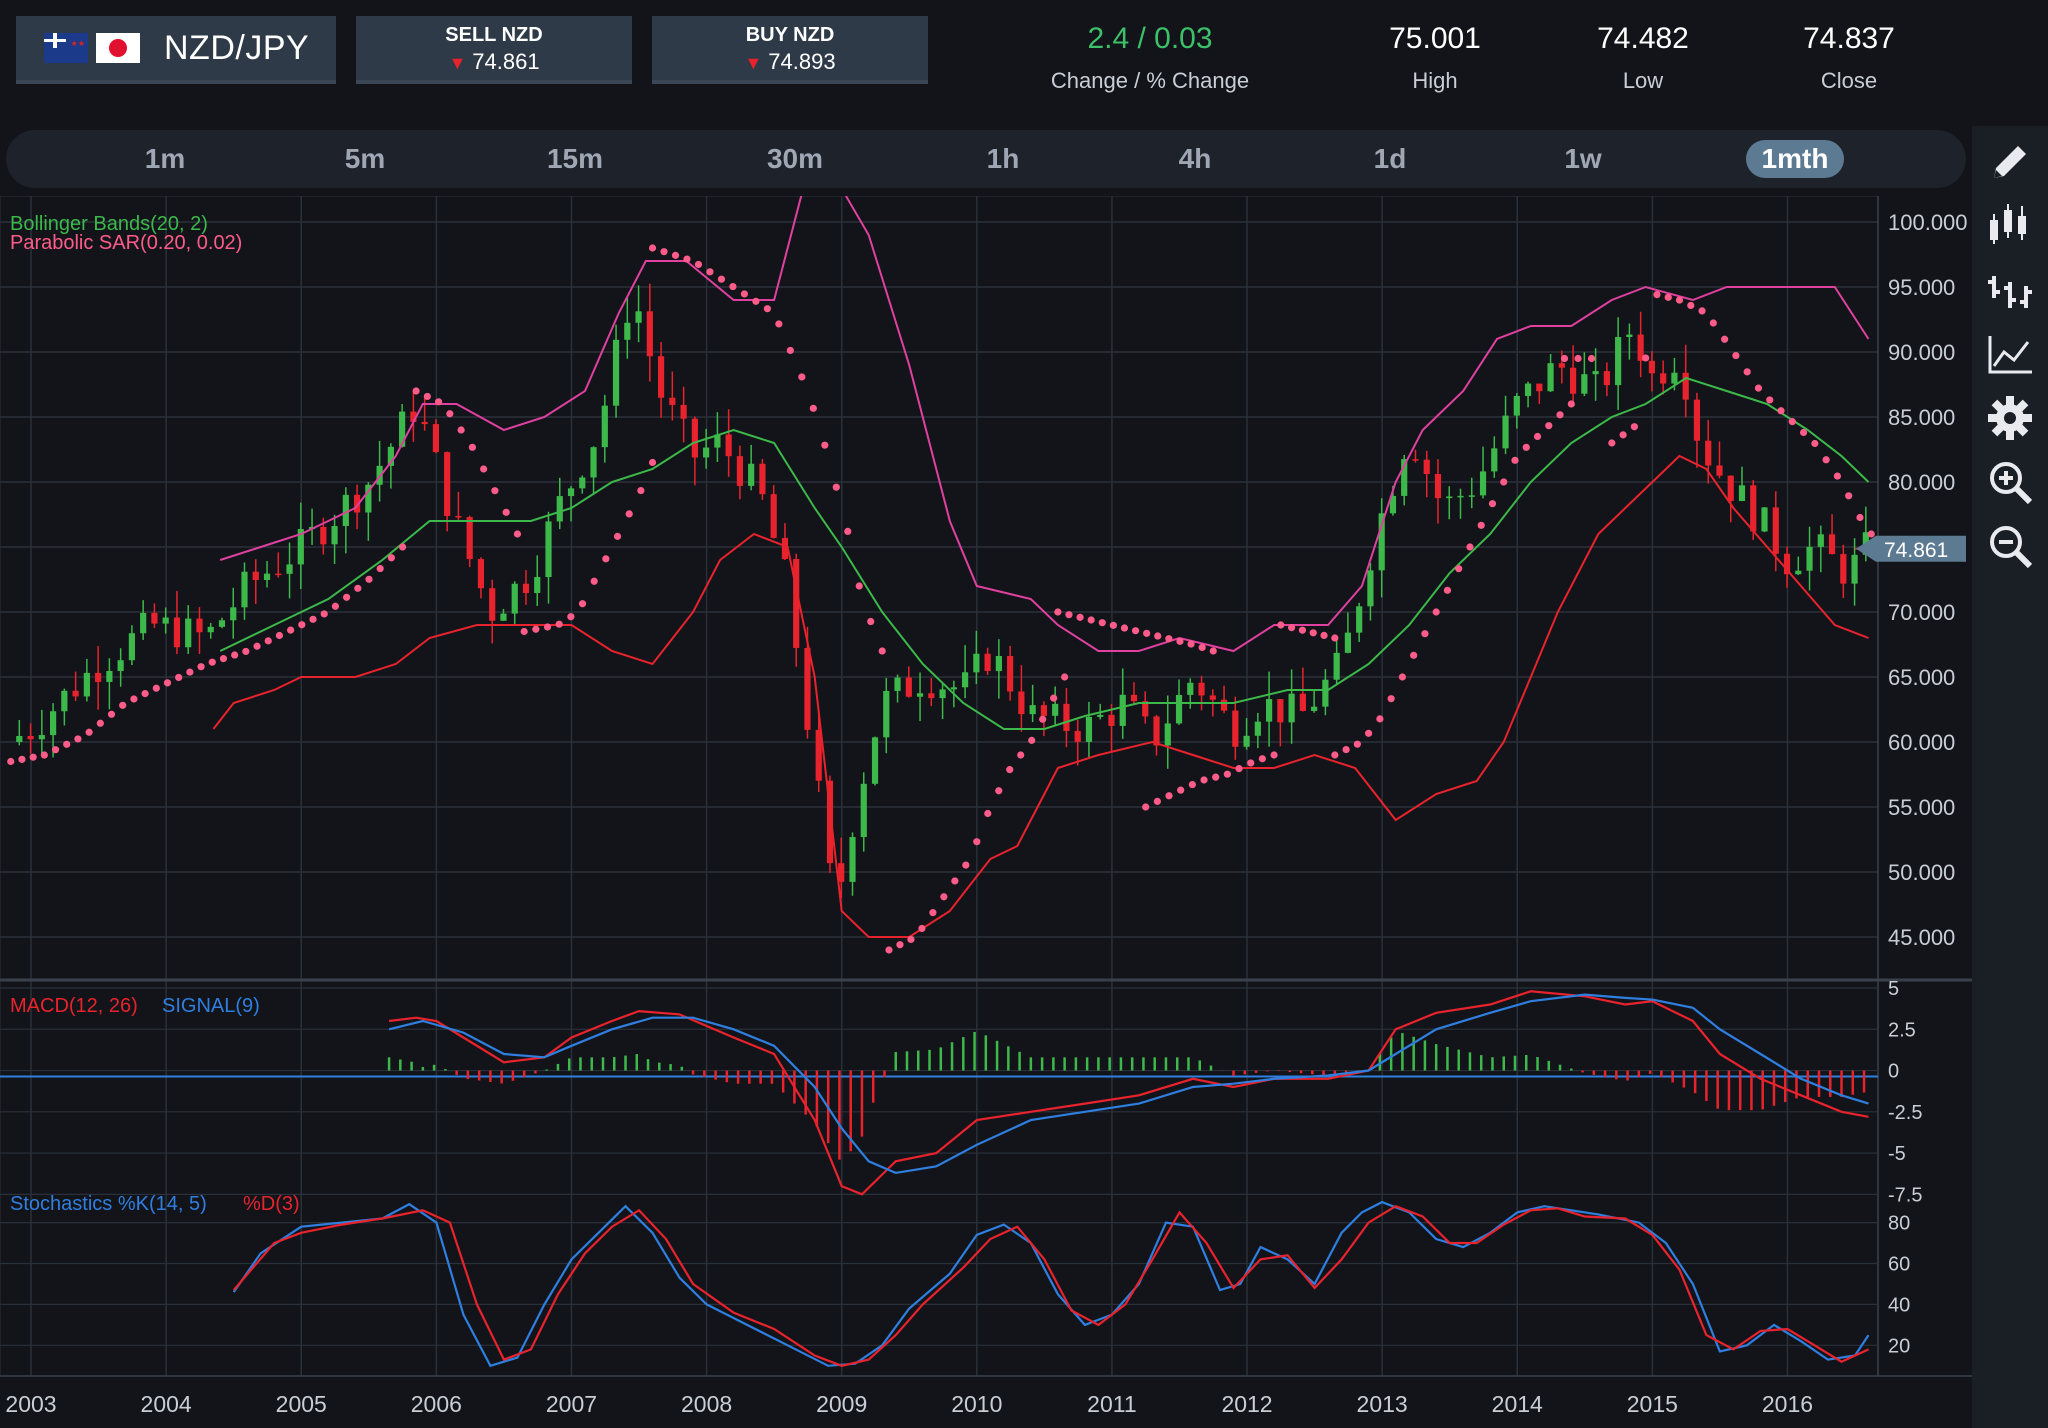  I want to click on x-tick-label: 2007, so click(571, 1404).